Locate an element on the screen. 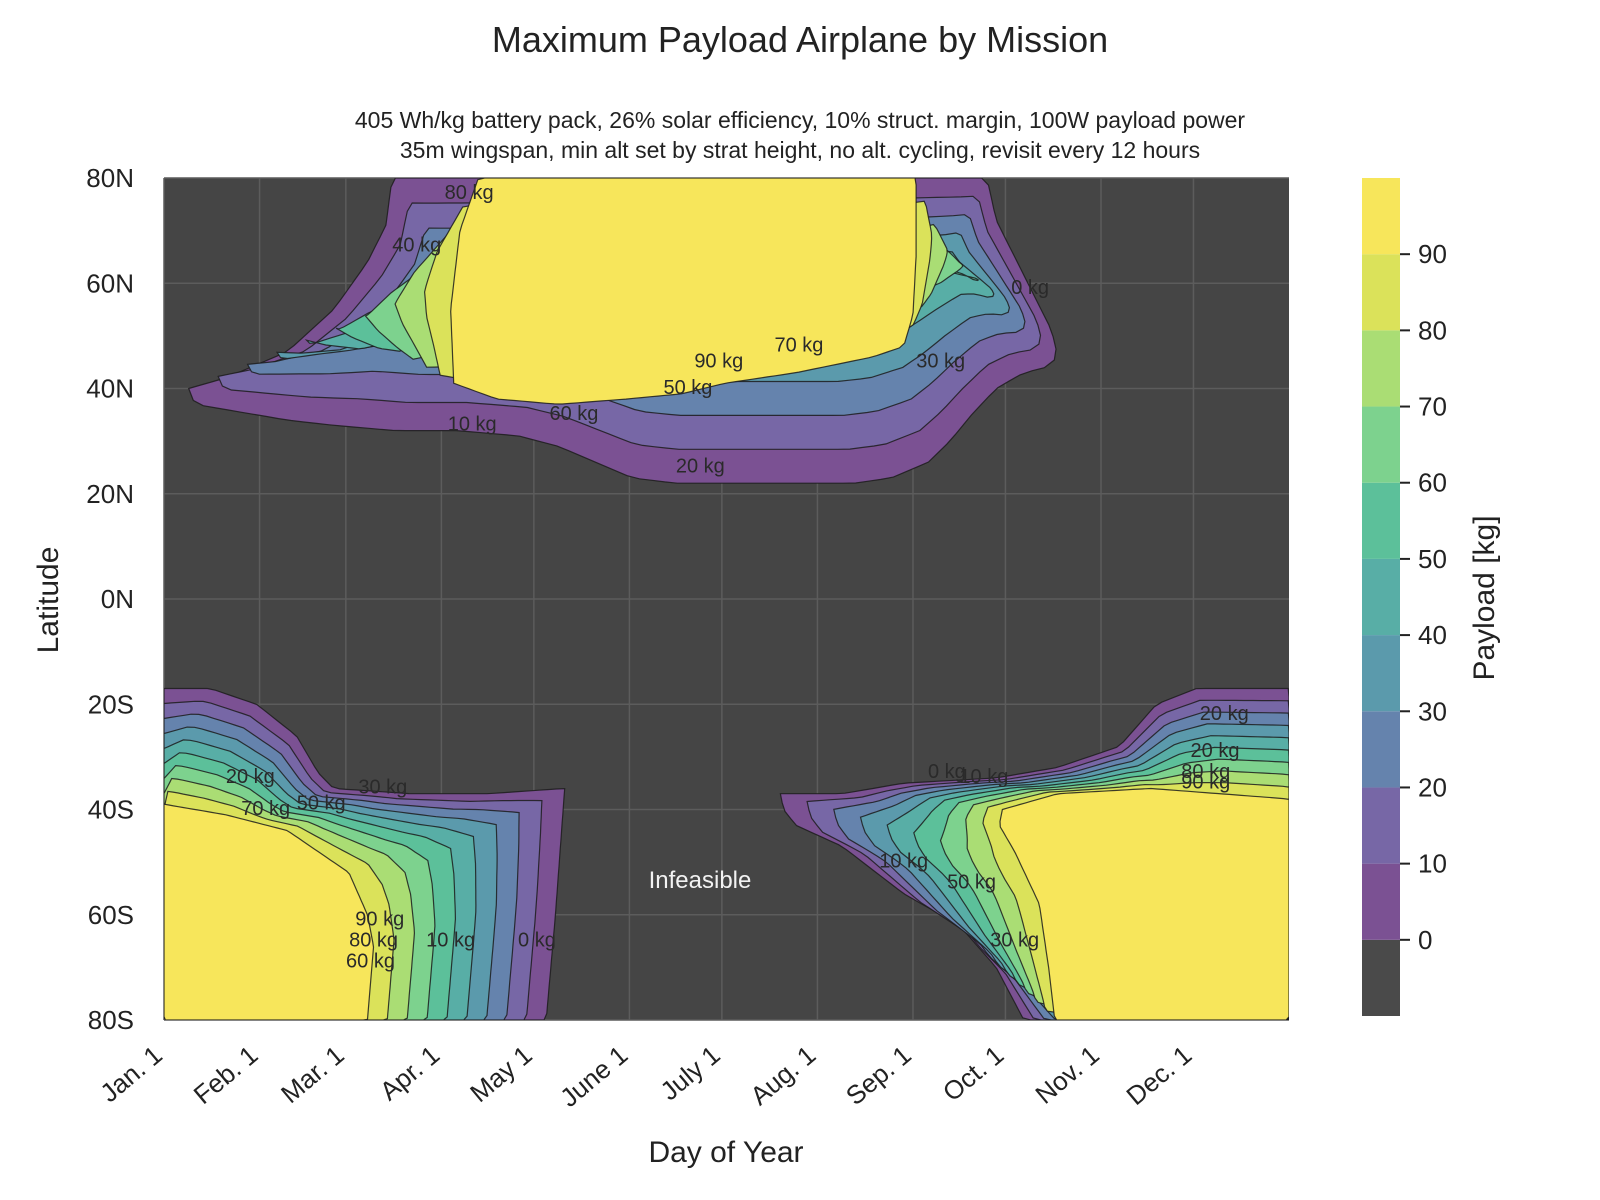 Image resolution: width=1600 pixels, height=1200 pixels. infeasible-annotation: Infeasible is located at coordinates (700, 880).